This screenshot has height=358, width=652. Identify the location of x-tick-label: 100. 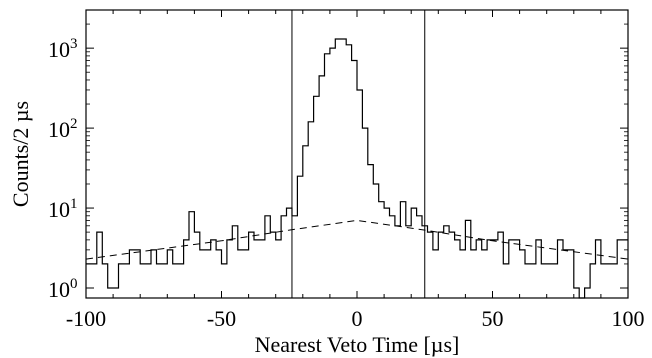
(628, 318).